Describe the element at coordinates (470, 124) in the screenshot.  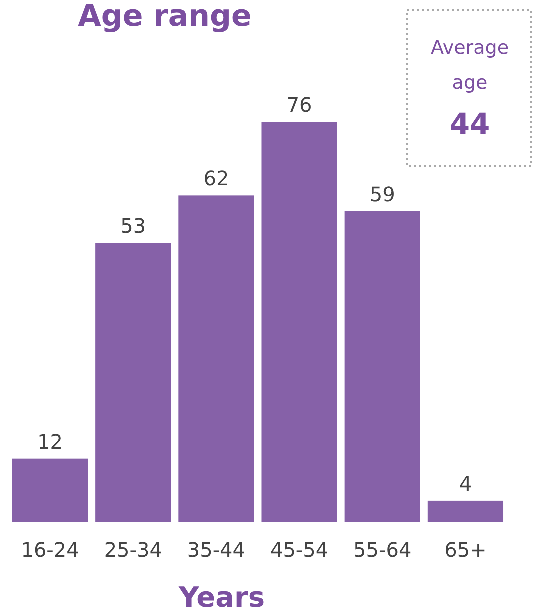
I see `annotation: 44` at that location.